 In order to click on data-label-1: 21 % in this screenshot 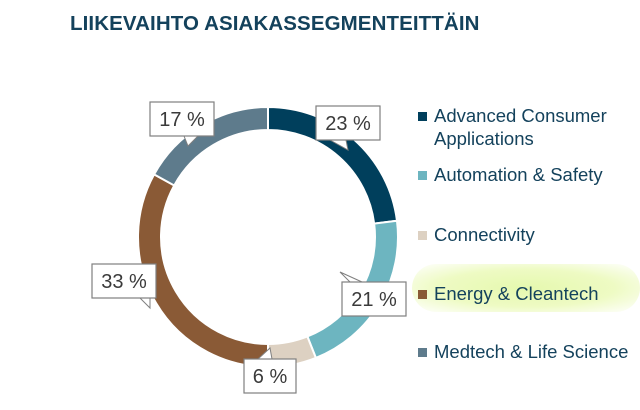, I will do `click(373, 294)`.